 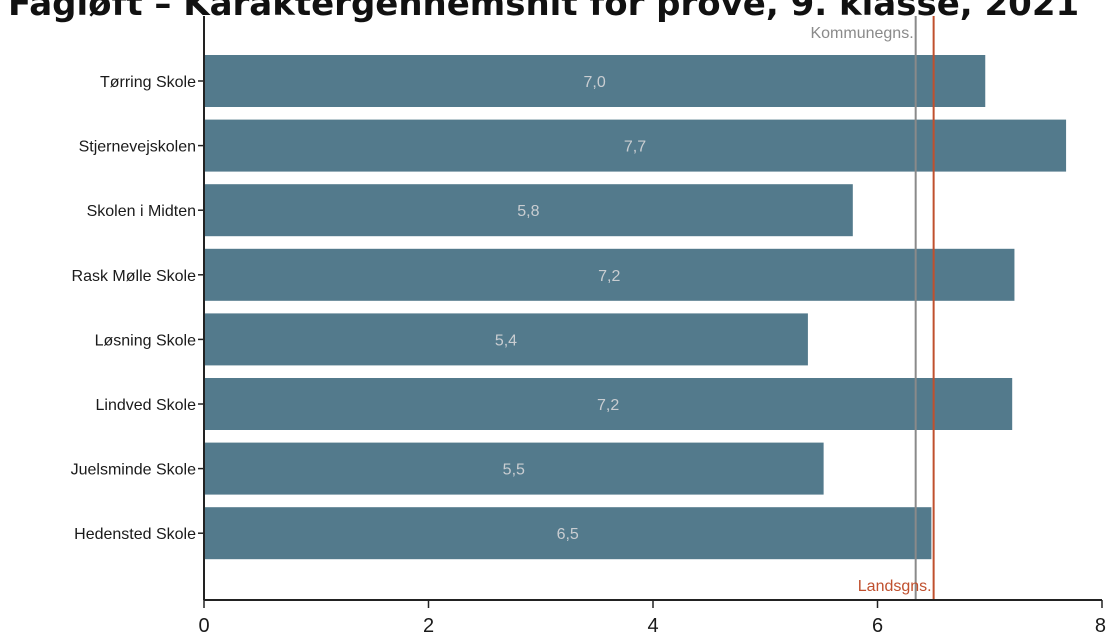 I want to click on category-label: Juelsminde Skole, so click(x=134, y=470).